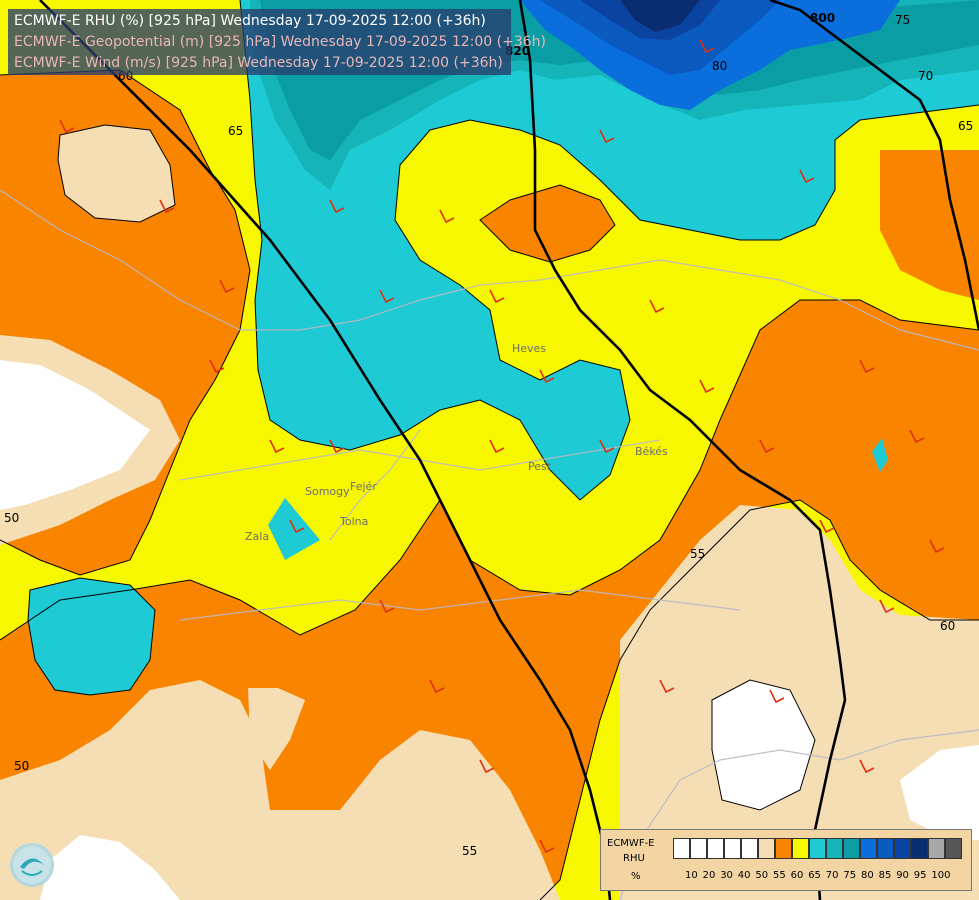  I want to click on legend-tick-label: 90, so click(902, 875).